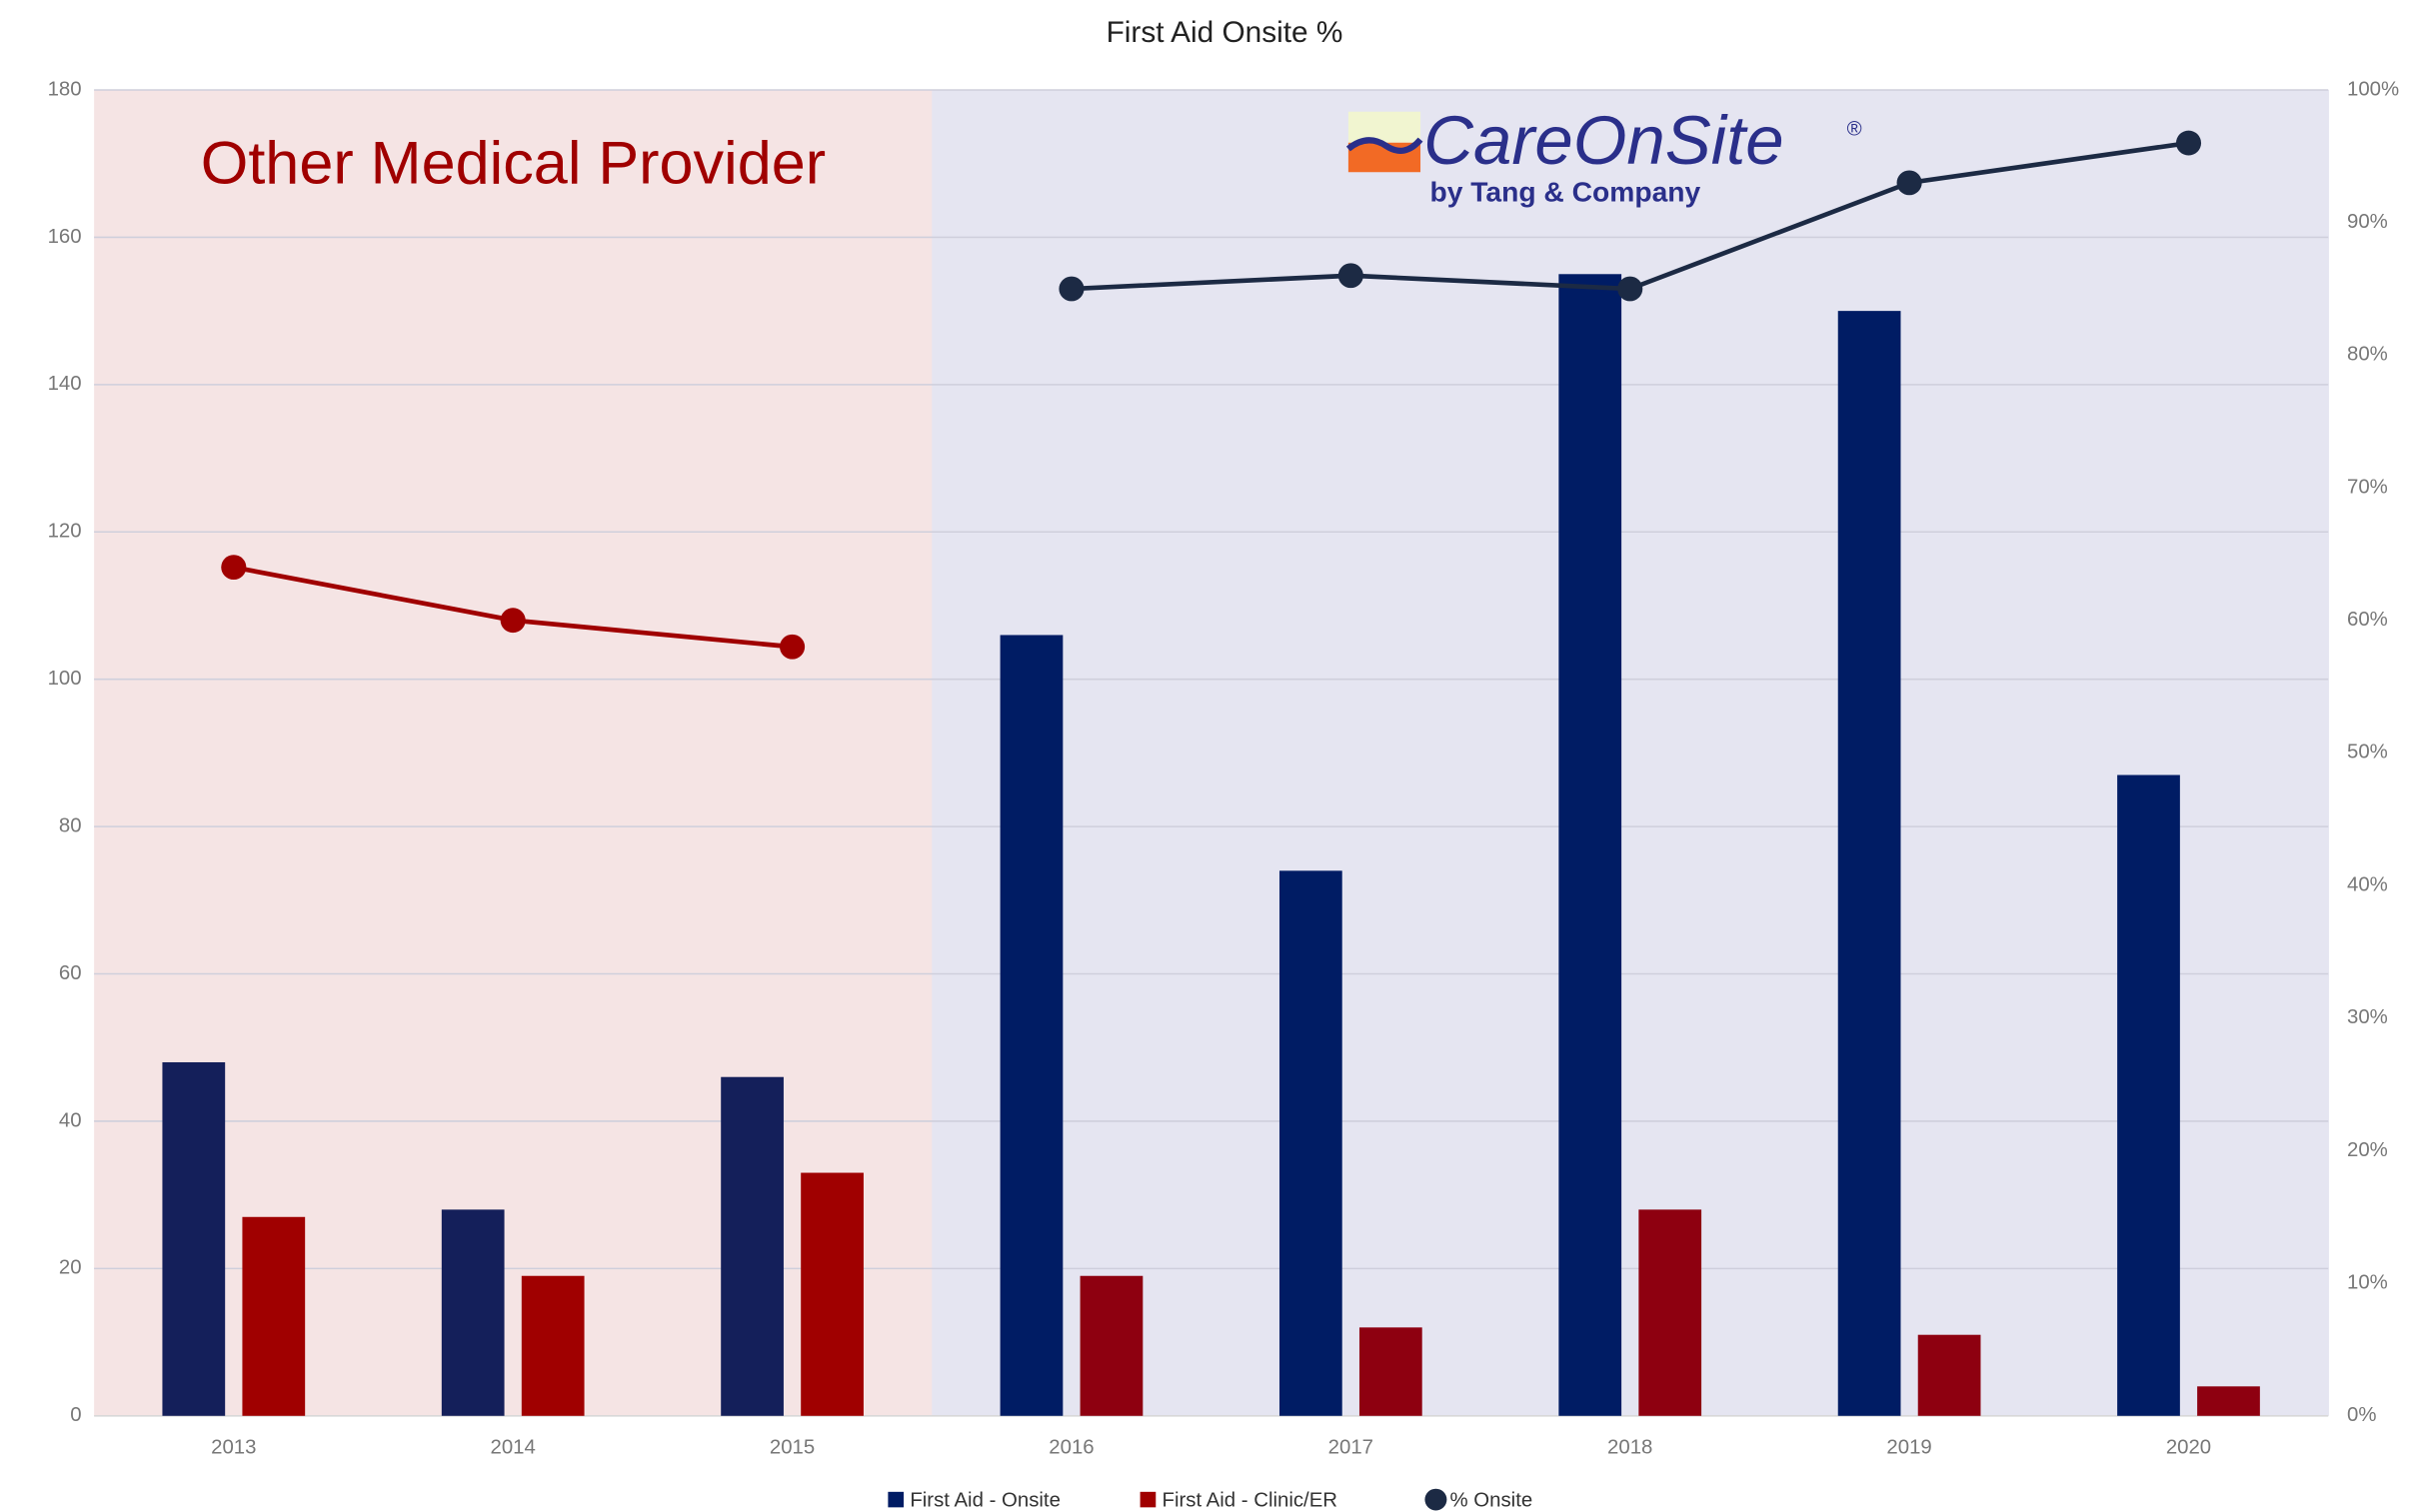 This screenshot has height=1512, width=2427. I want to click on x-tick-label: 2018, so click(1629, 1448).